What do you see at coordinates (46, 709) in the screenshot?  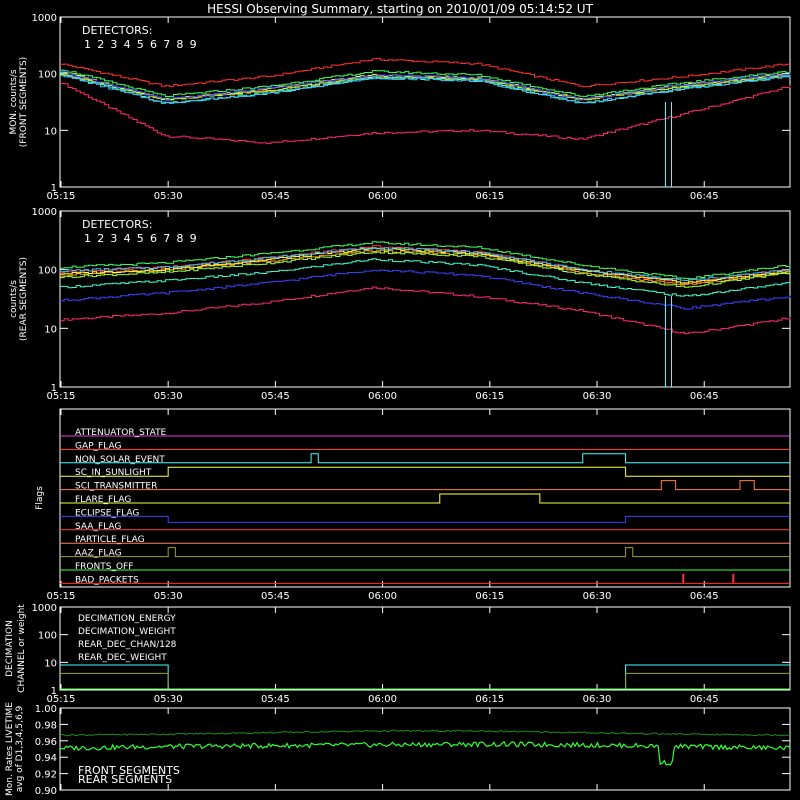 I see `y-tick-label: 1.00` at bounding box center [46, 709].